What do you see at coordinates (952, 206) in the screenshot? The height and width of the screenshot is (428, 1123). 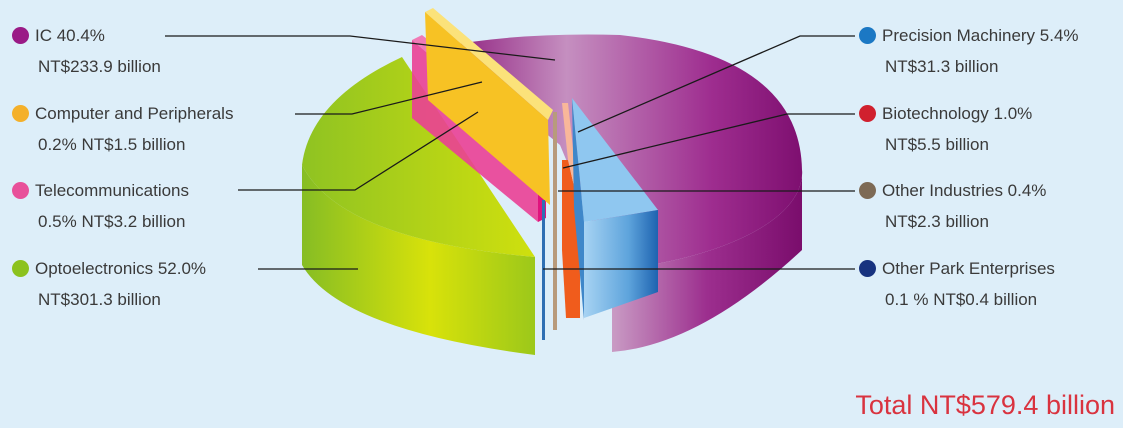 I see `label-other-industries: Other Industries 0.4% NT$2.3 billion` at bounding box center [952, 206].